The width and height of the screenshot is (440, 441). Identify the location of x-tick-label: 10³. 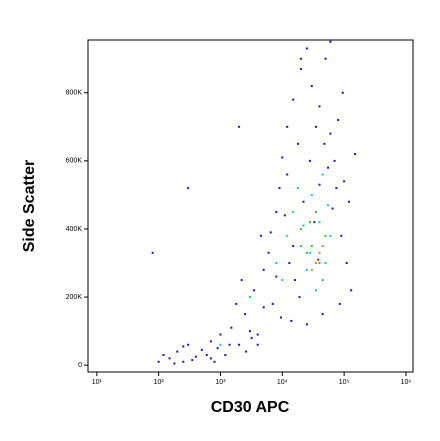
(220, 382).